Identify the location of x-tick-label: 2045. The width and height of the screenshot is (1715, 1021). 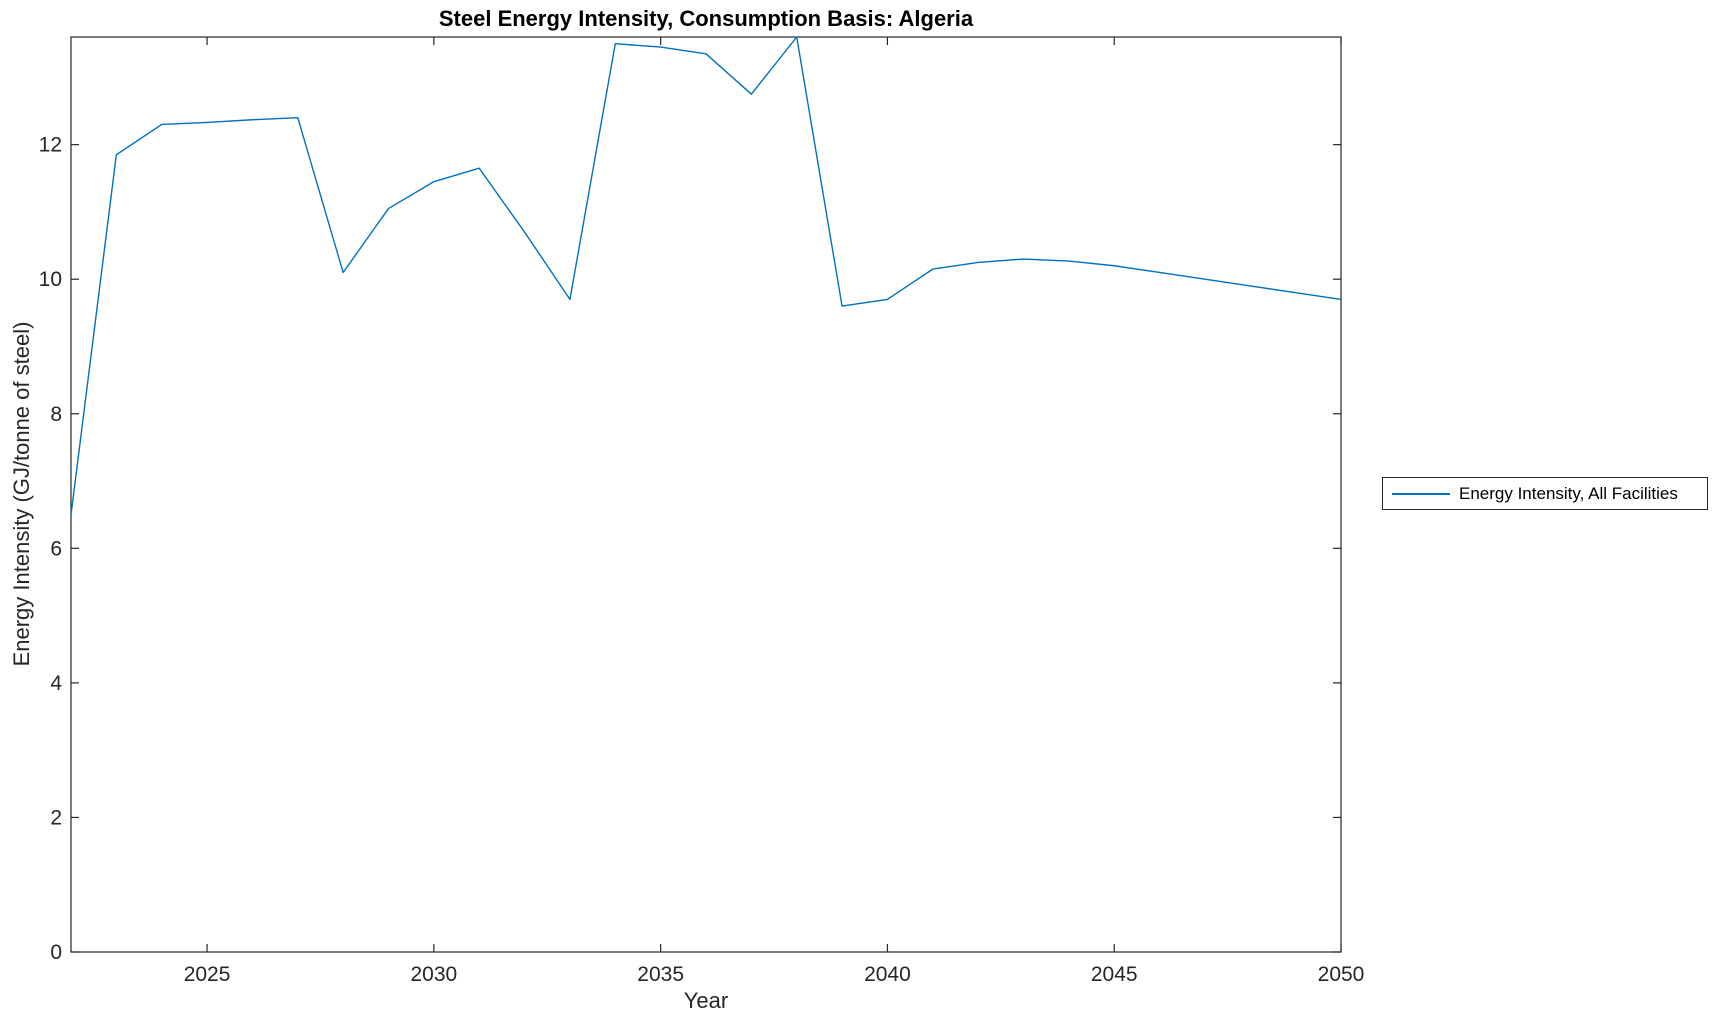
(1114, 974).